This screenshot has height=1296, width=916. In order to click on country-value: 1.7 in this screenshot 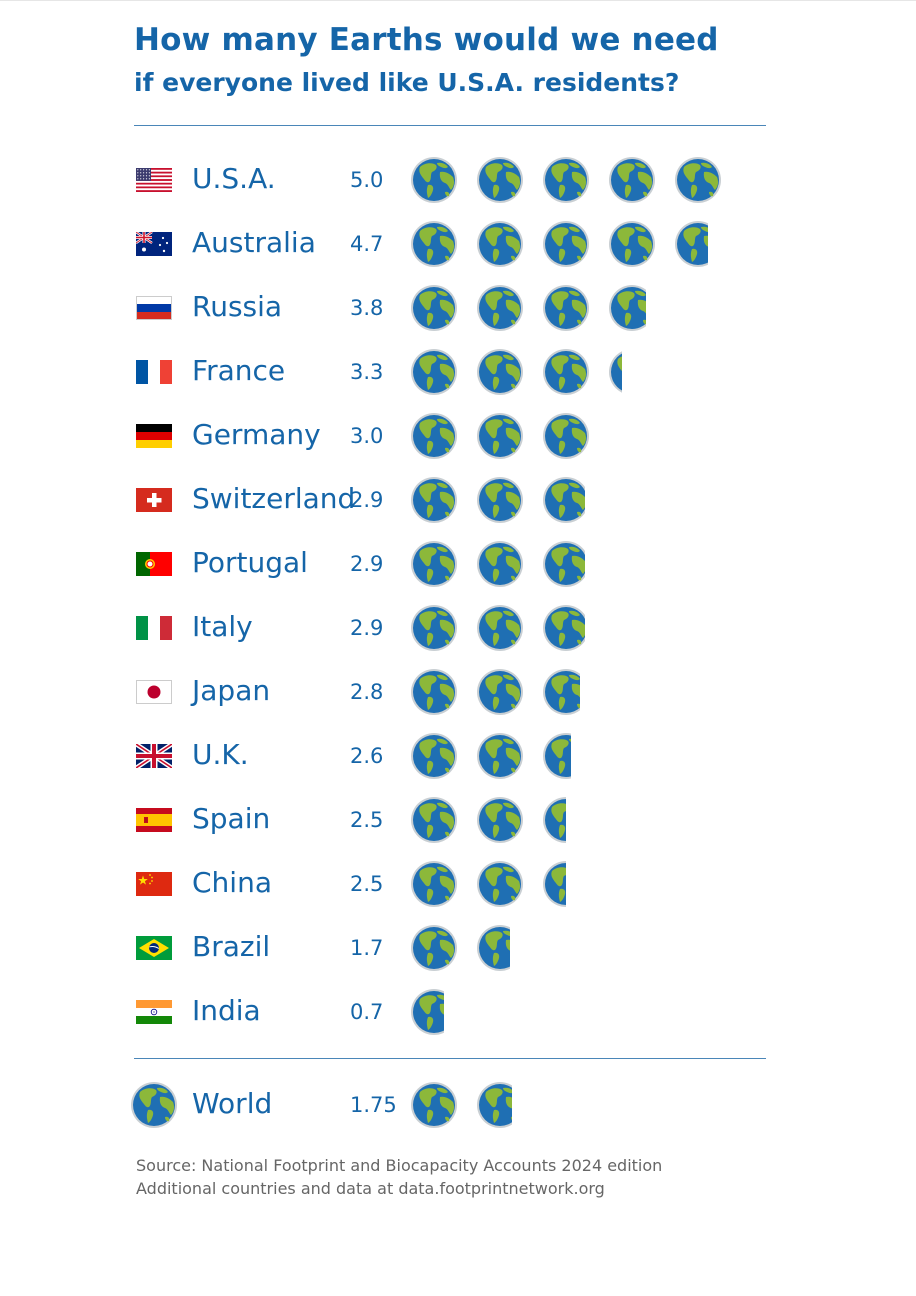, I will do `click(367, 948)`.